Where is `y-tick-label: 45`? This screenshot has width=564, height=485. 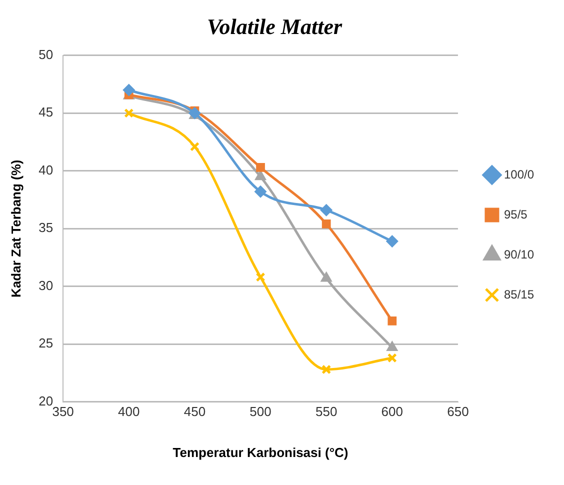 y-tick-label: 45 is located at coordinates (46, 112).